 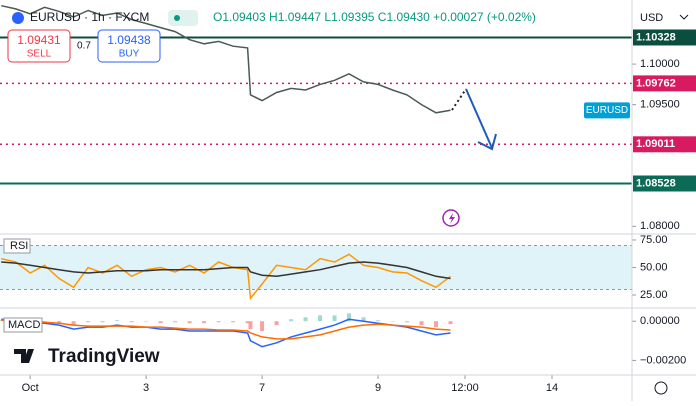 I want to click on x-tick-label: 14, so click(x=552, y=388).